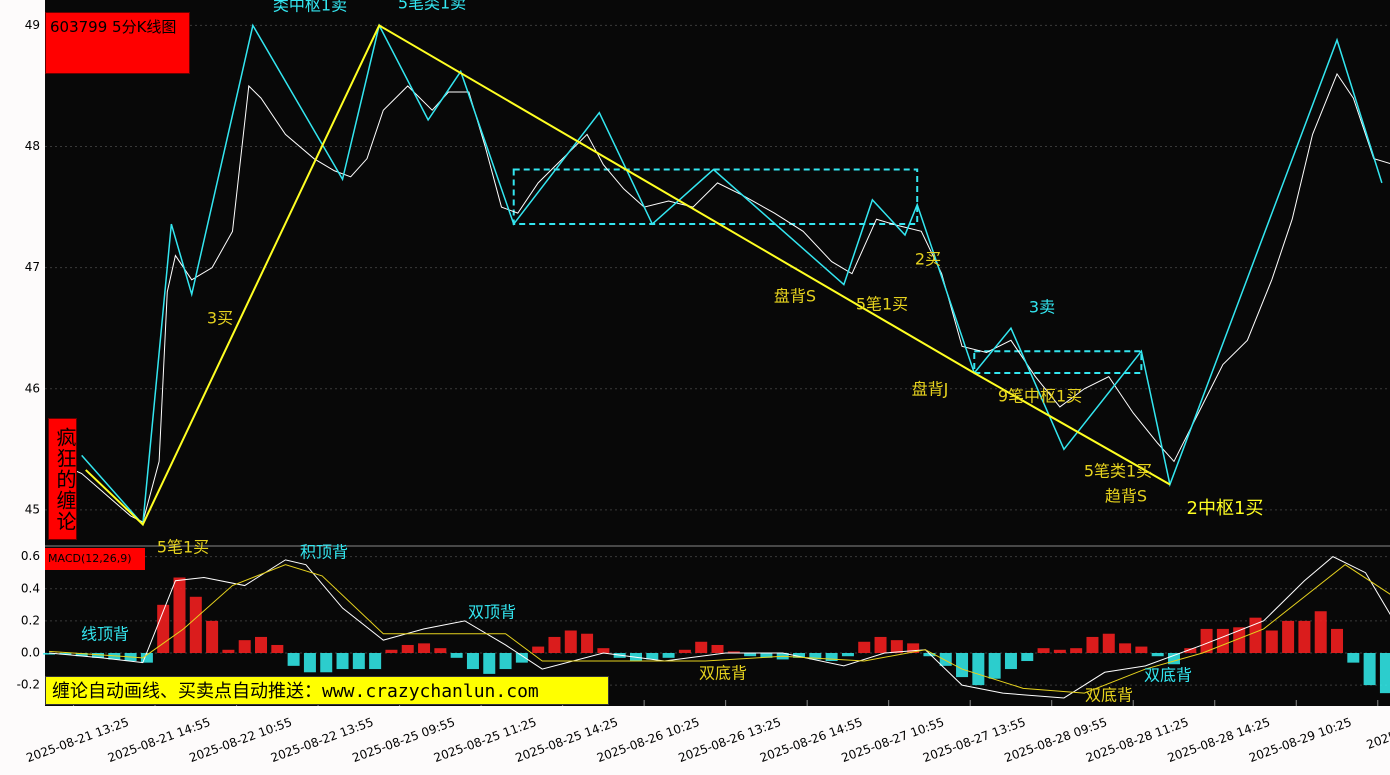 This screenshot has height=775, width=1390. I want to click on macd-label: MACD(12,26,9), so click(95, 559).